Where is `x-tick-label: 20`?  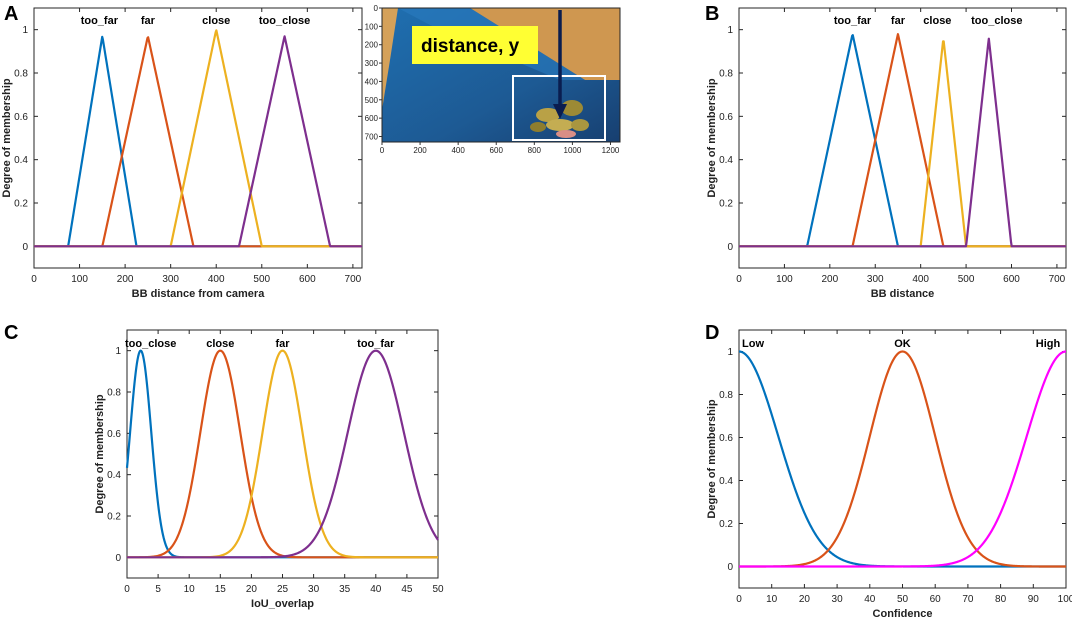
x-tick-label: 20 is located at coordinates (252, 589).